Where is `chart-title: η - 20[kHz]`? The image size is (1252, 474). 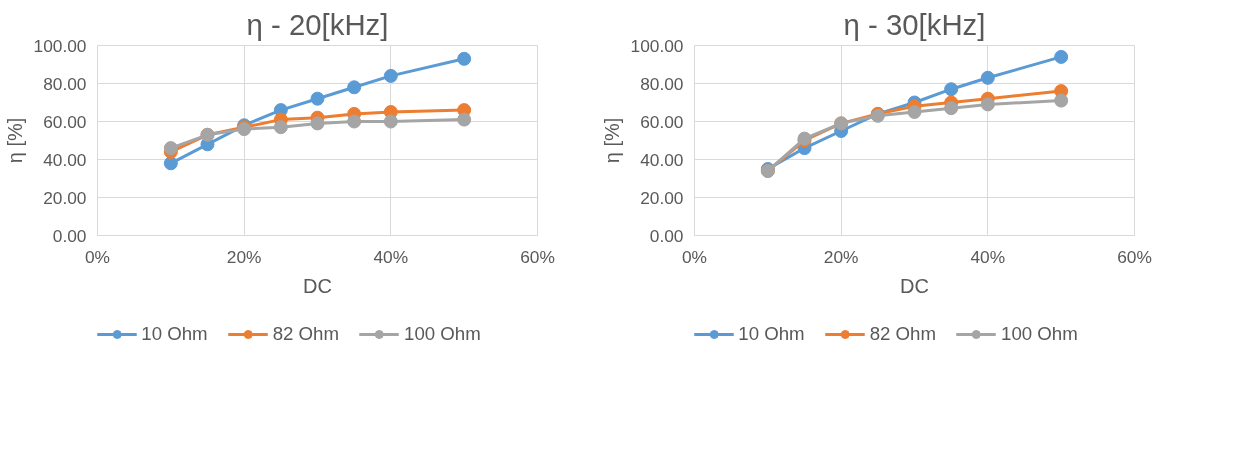 chart-title: η - 20[kHz] is located at coordinates (317, 24).